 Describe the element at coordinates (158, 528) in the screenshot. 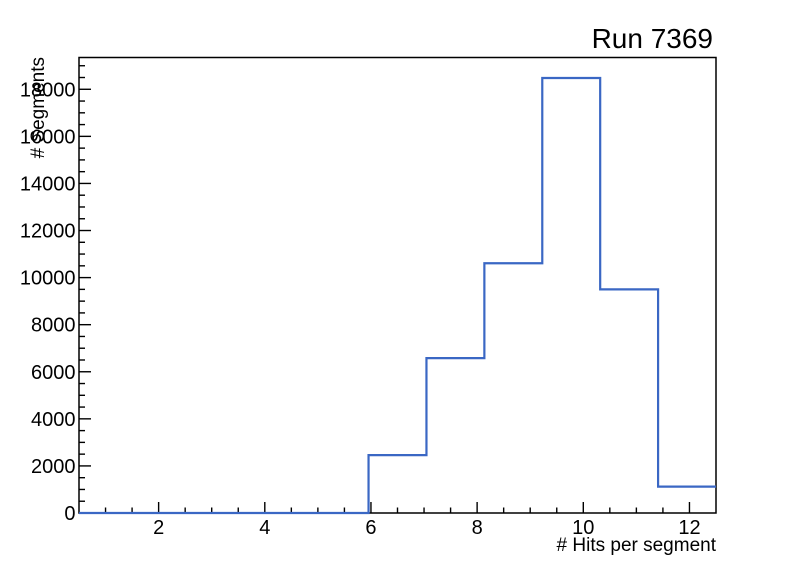

I see `x-tick-label: 2` at that location.